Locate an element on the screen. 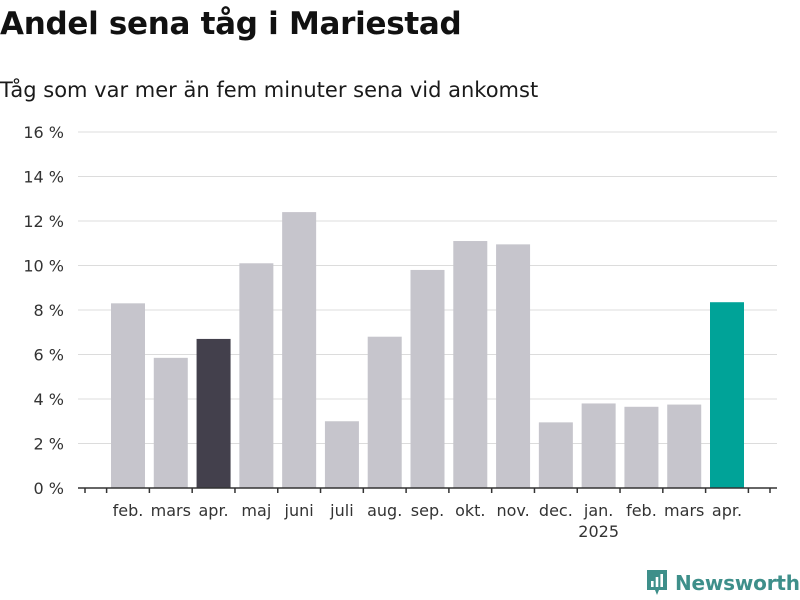  x-tick-label: jan. is located at coordinates (598, 510).